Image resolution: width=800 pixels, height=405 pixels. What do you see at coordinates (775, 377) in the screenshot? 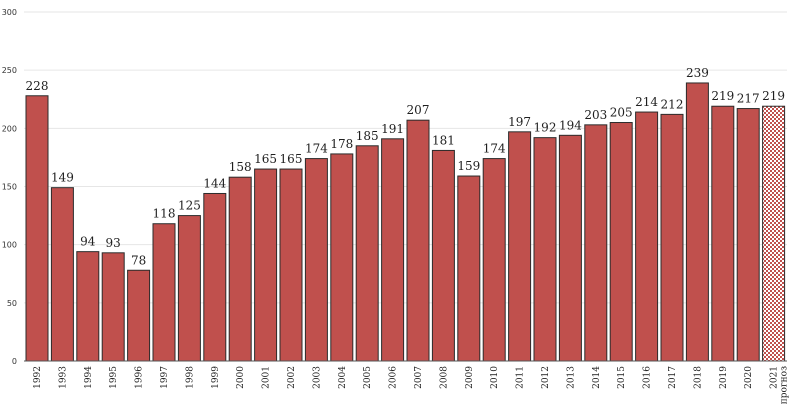
I see `x-tick-label: 2021` at bounding box center [775, 377].